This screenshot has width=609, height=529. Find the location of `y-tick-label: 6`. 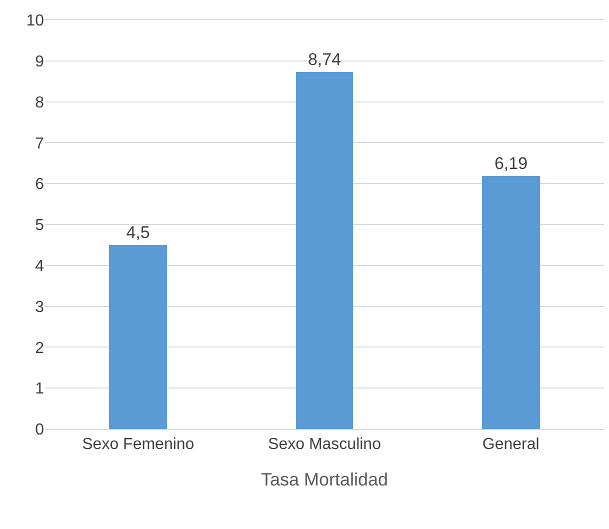

y-tick-label: 6 is located at coordinates (39, 185).